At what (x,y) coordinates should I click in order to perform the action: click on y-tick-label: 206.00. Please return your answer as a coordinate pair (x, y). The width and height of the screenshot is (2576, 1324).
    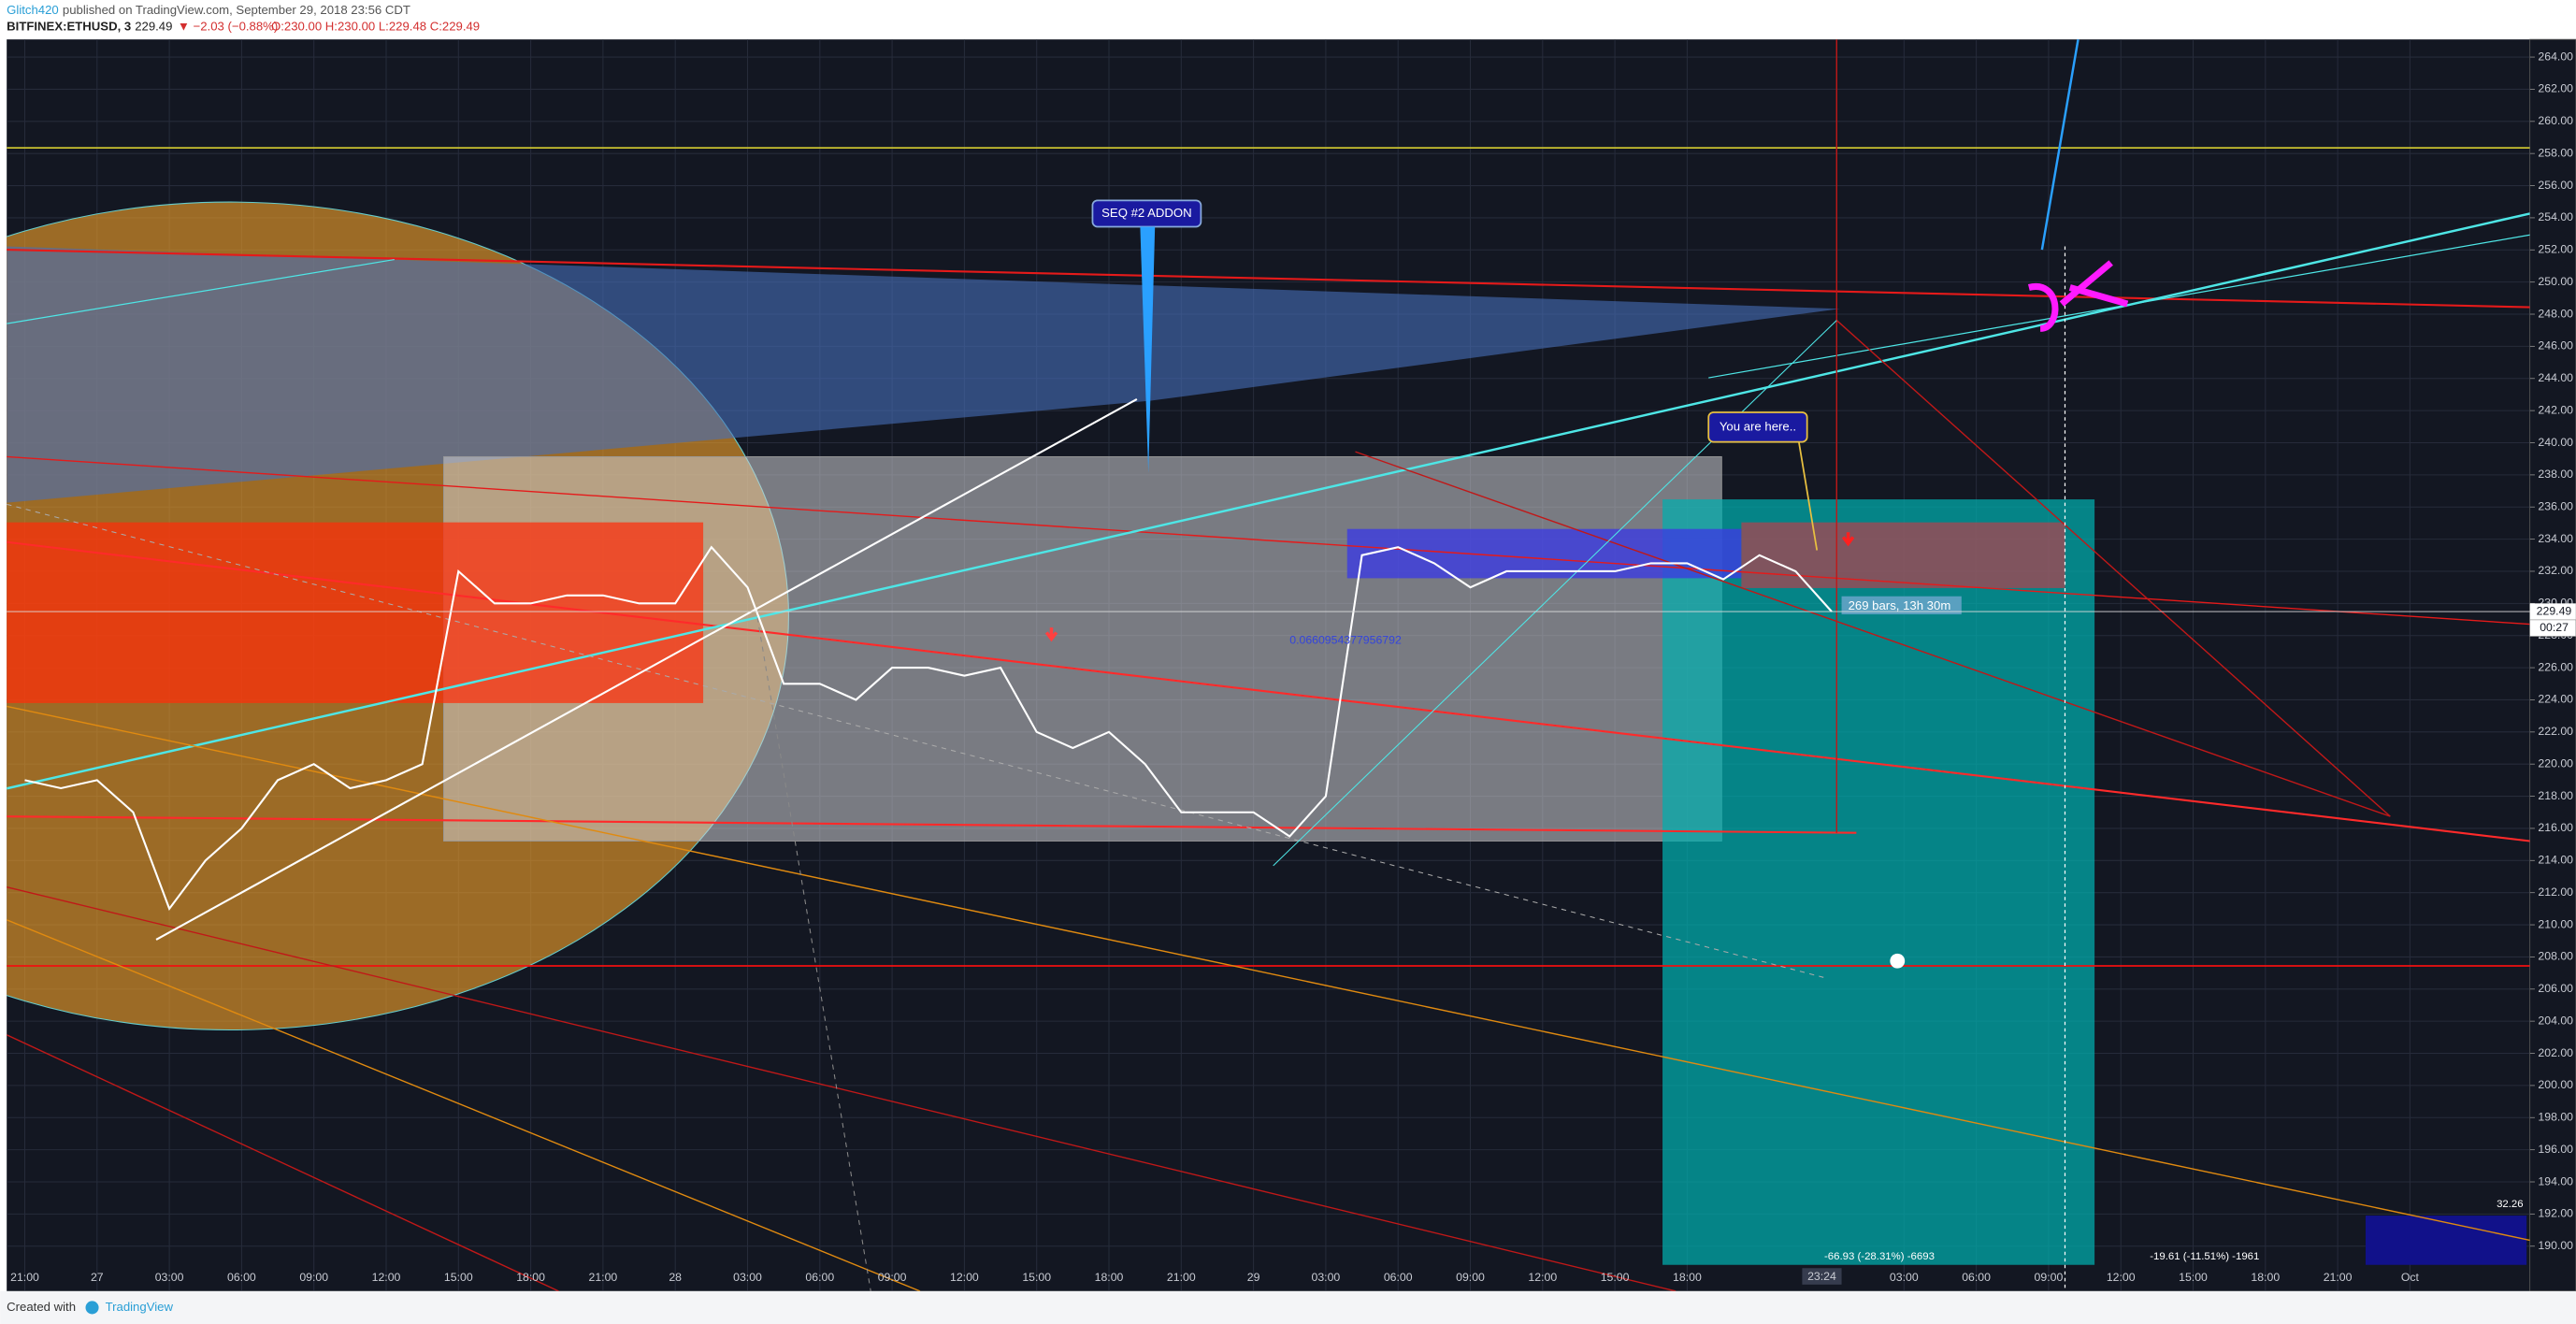
    Looking at the image, I should click on (2556, 988).